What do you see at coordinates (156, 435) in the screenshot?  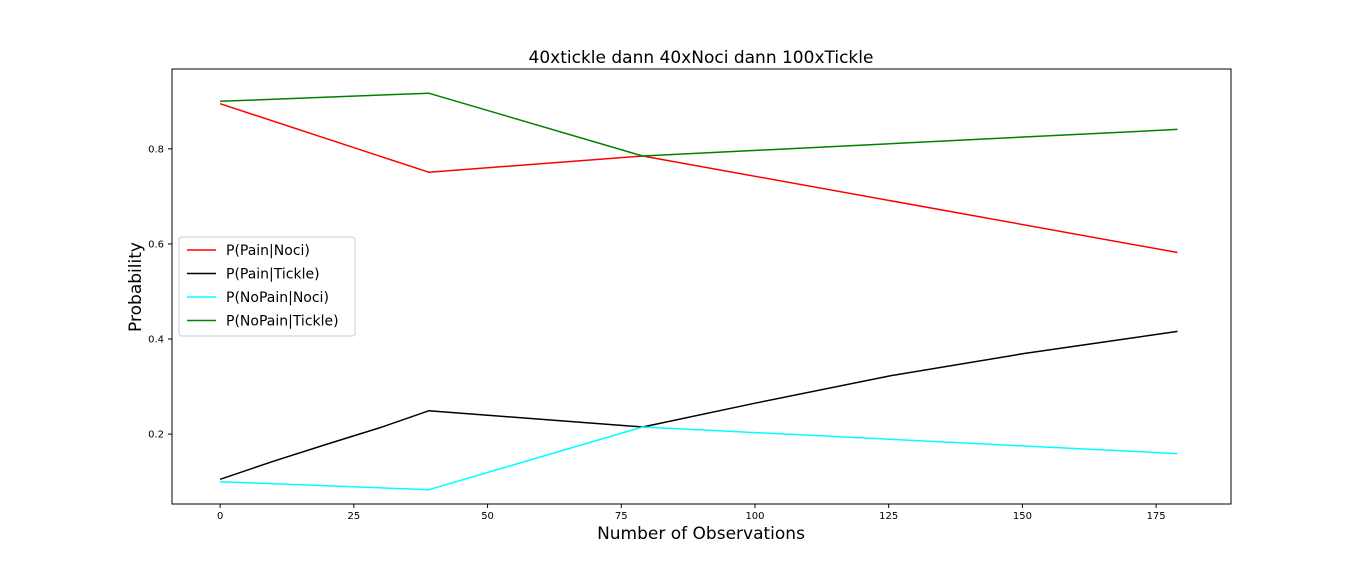 I see `y-tick-label: 0.2` at bounding box center [156, 435].